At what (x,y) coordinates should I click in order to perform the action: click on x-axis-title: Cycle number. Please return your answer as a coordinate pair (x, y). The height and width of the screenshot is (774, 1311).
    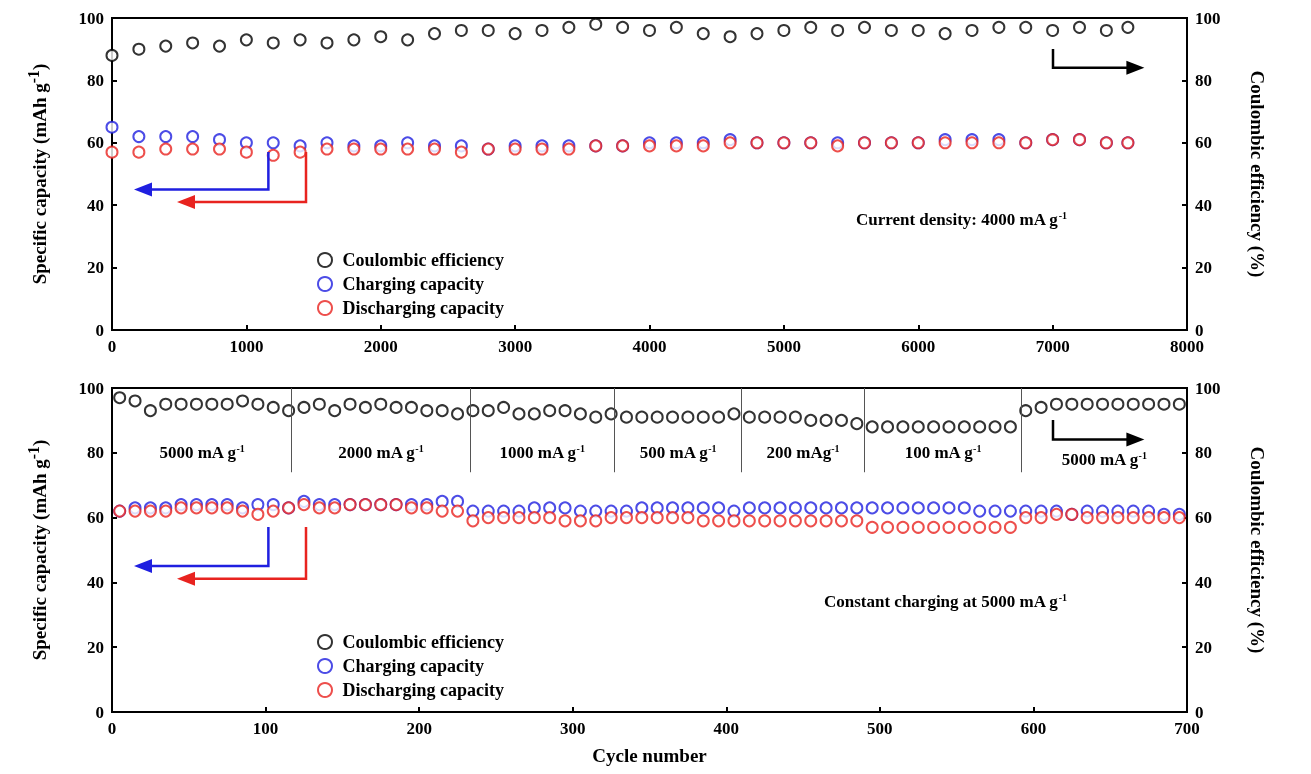
    Looking at the image, I should click on (650, 755).